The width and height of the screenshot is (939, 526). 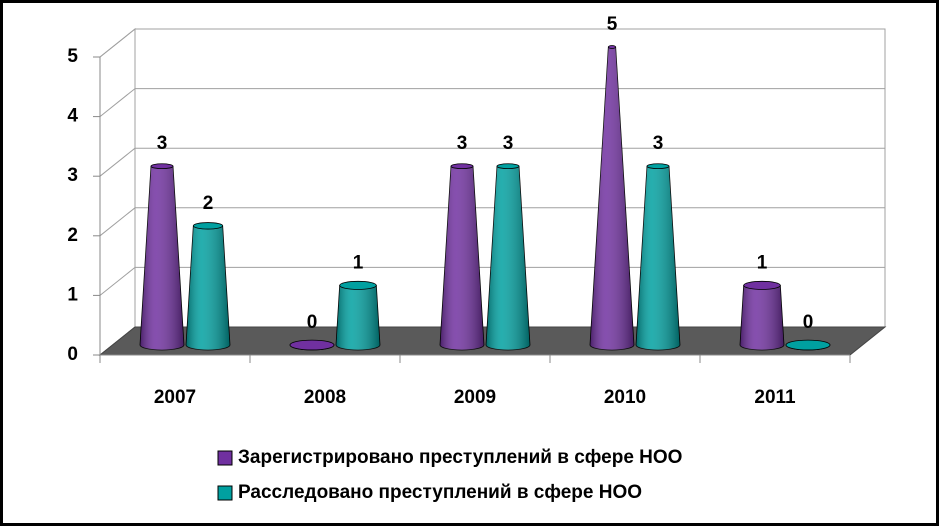 I want to click on y-tick-label: 0, so click(x=72, y=354).